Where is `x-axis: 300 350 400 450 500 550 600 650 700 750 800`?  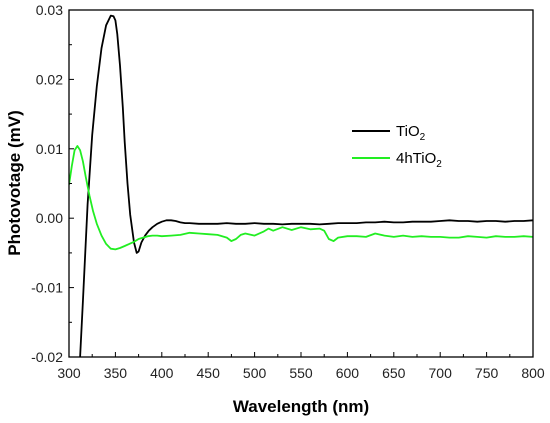
x-axis: 300 350 400 450 500 550 600 650 700 750 800 is located at coordinates (301, 366).